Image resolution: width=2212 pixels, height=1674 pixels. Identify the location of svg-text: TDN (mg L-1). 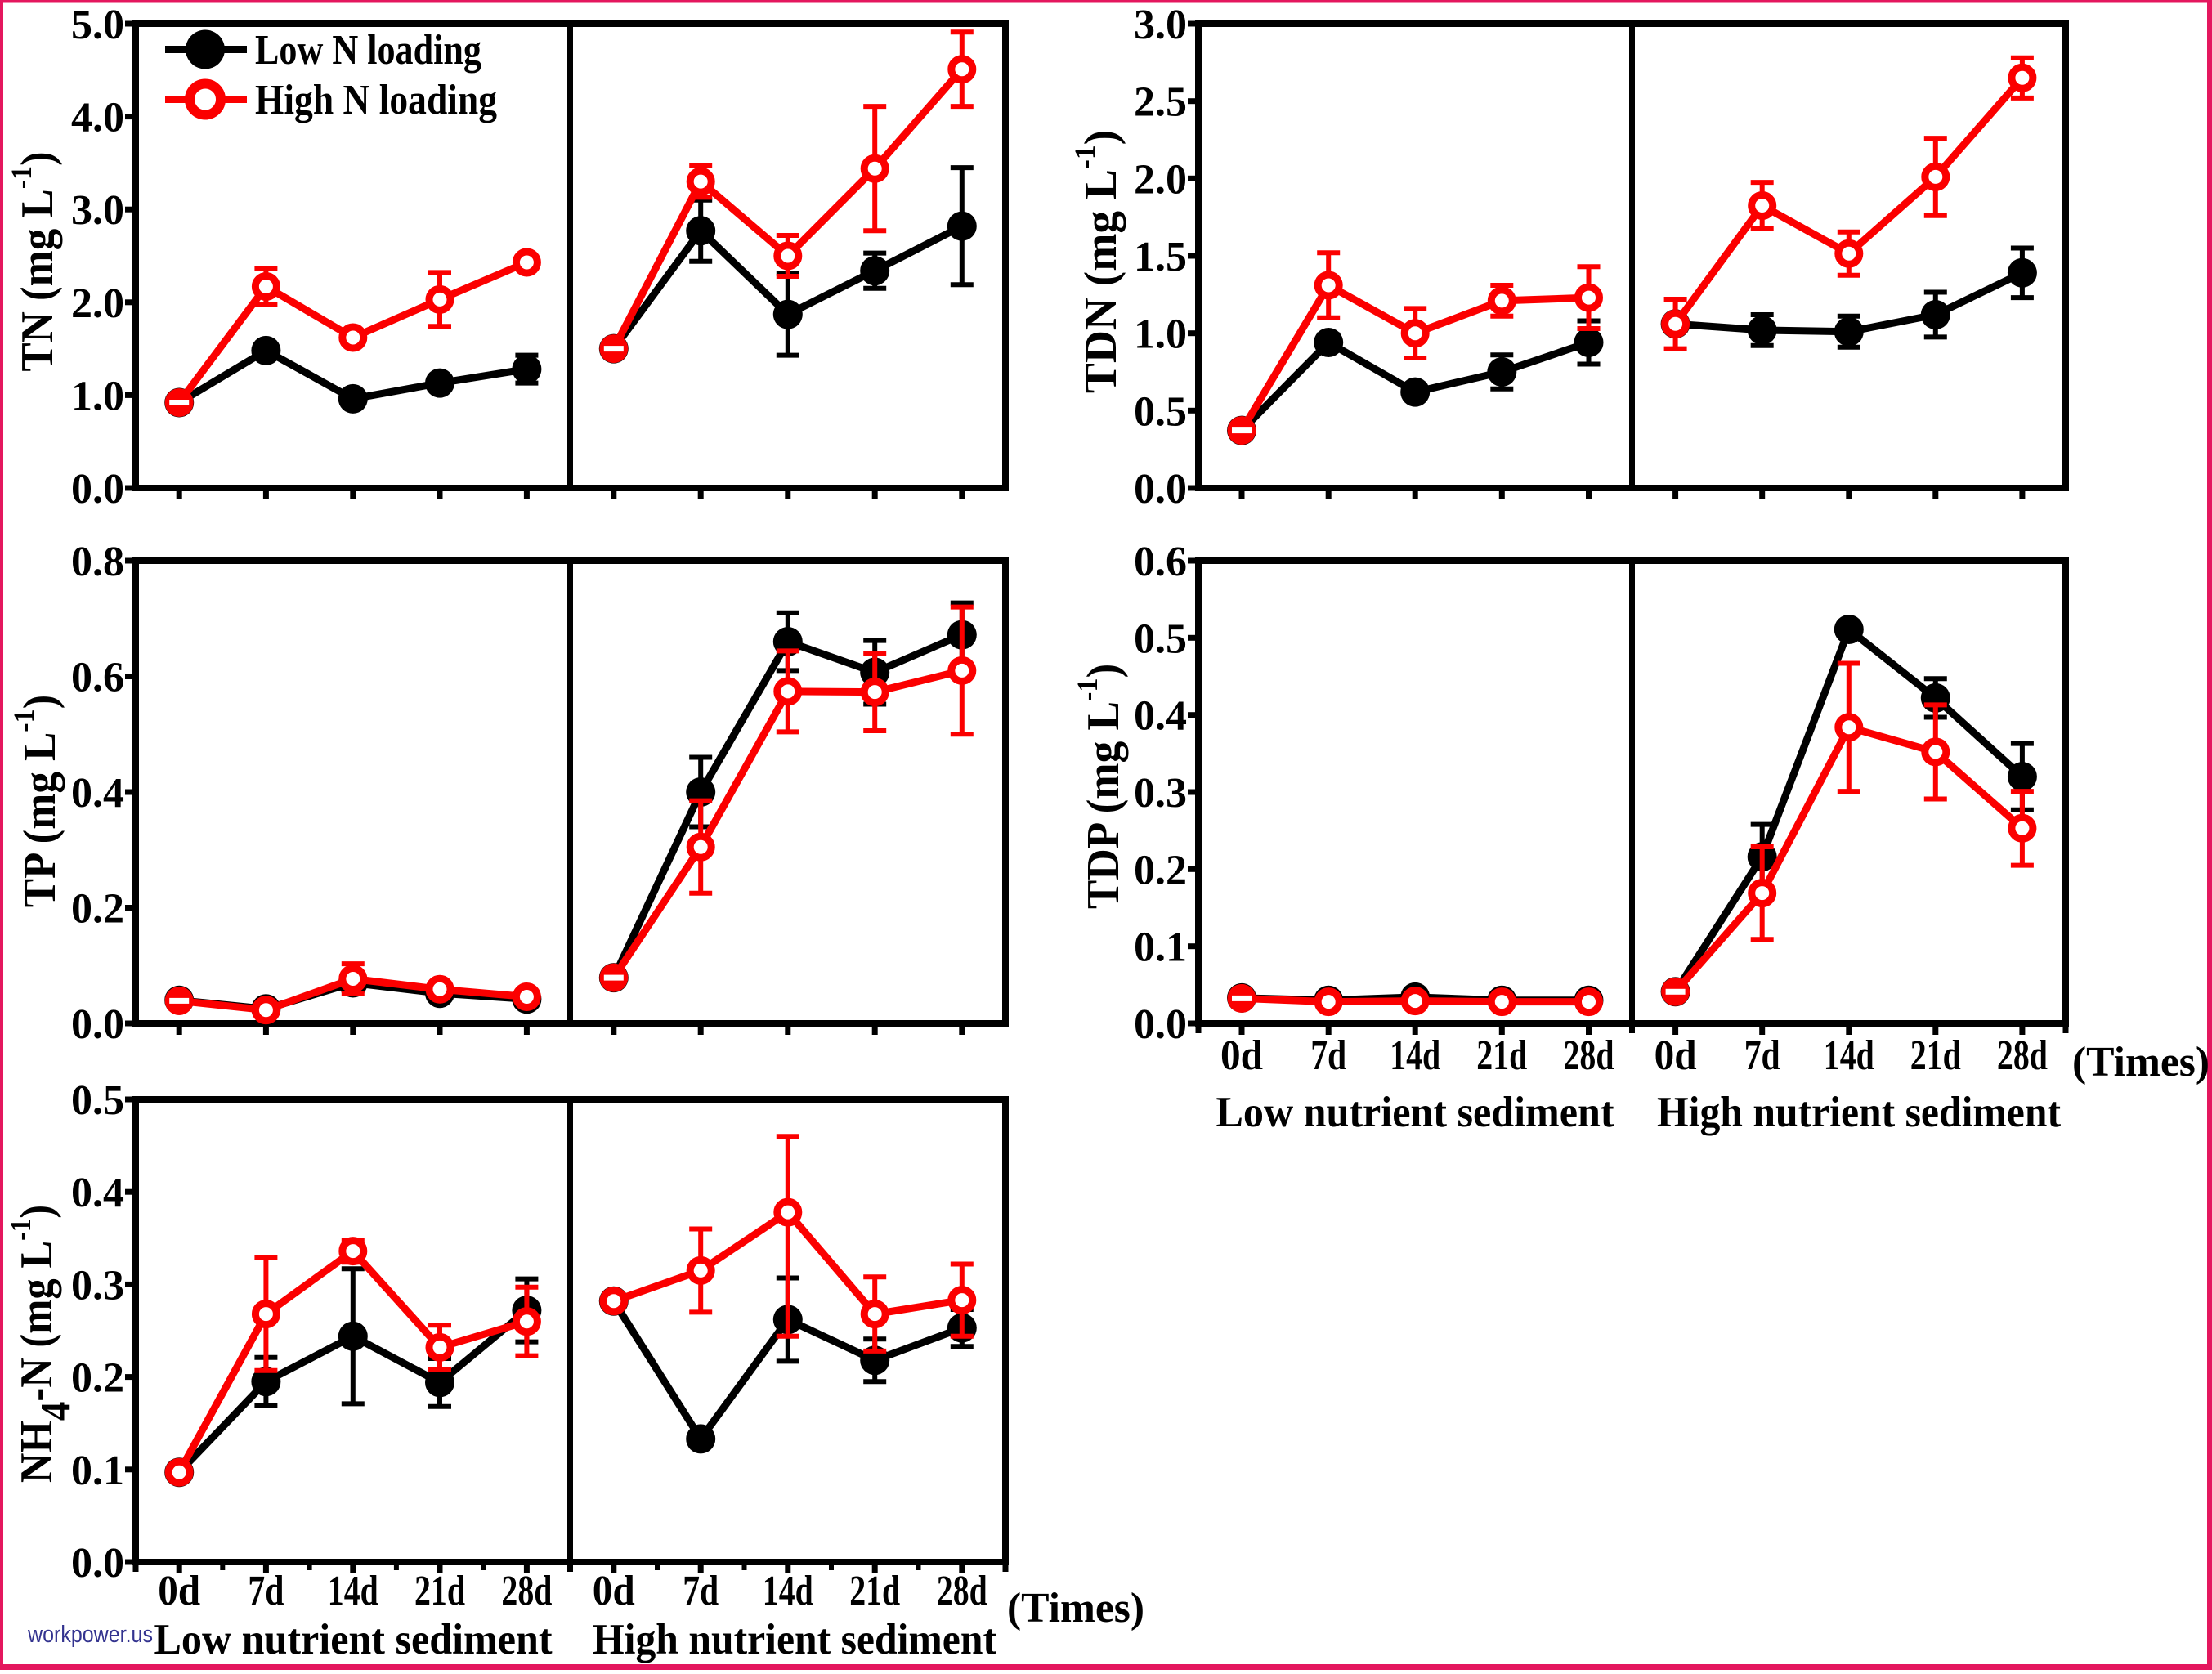
(1097, 261).